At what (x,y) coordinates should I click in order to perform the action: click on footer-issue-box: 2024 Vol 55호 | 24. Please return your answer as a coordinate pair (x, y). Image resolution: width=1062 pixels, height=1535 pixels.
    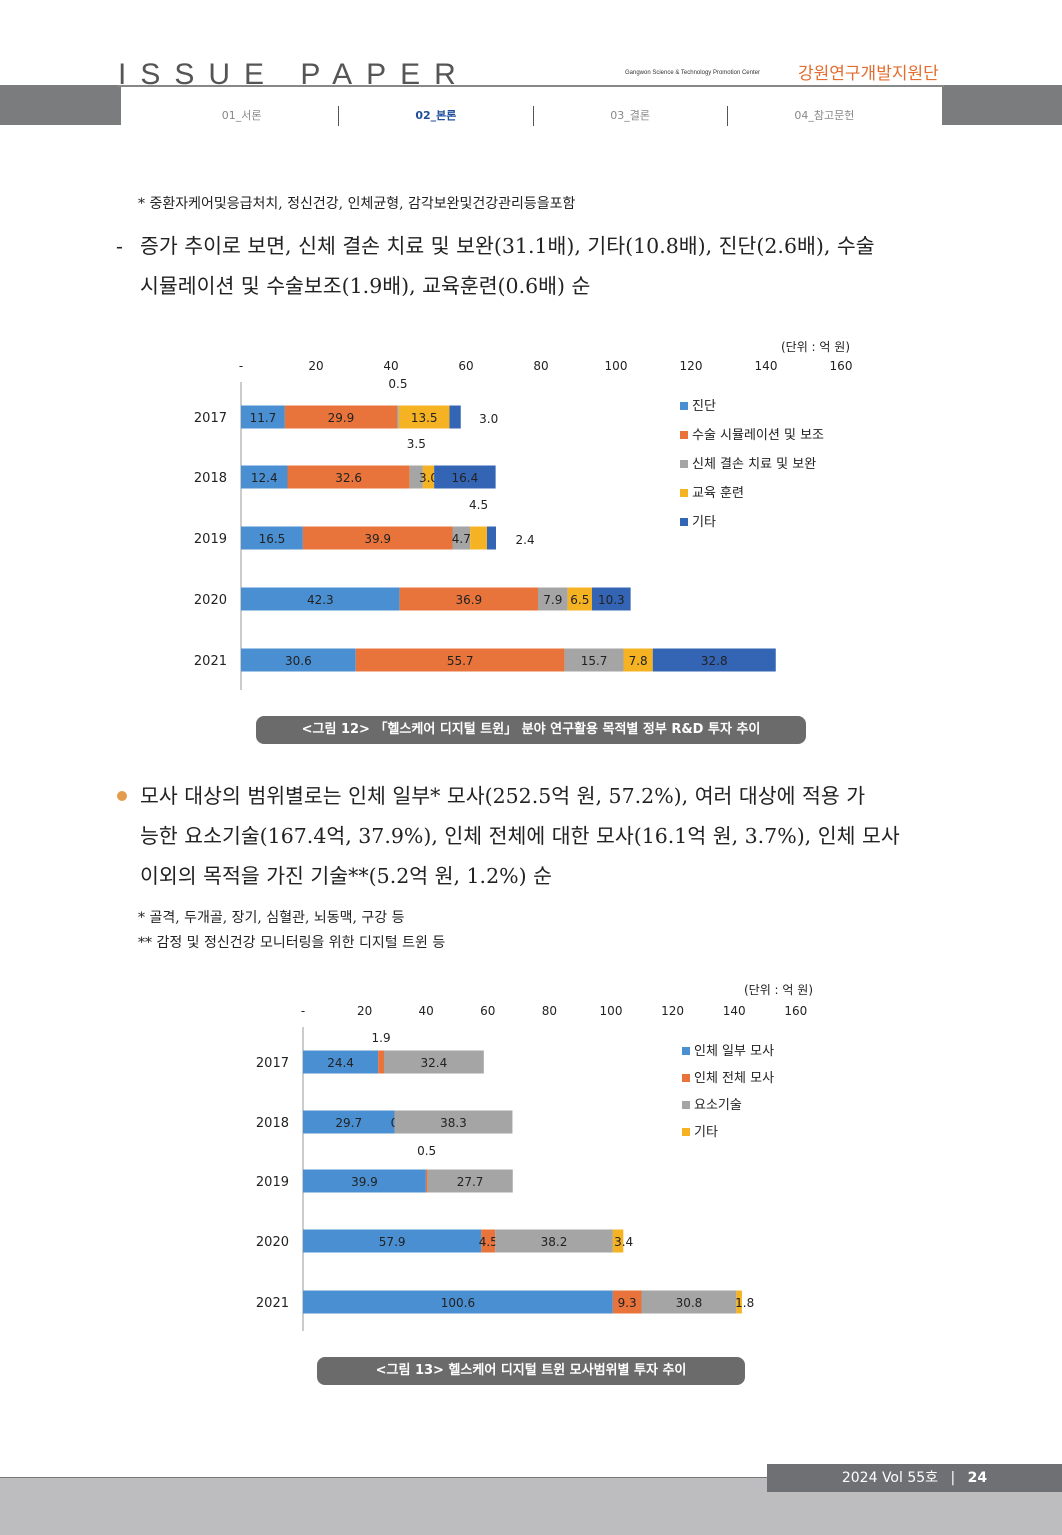
    Looking at the image, I should click on (914, 1478).